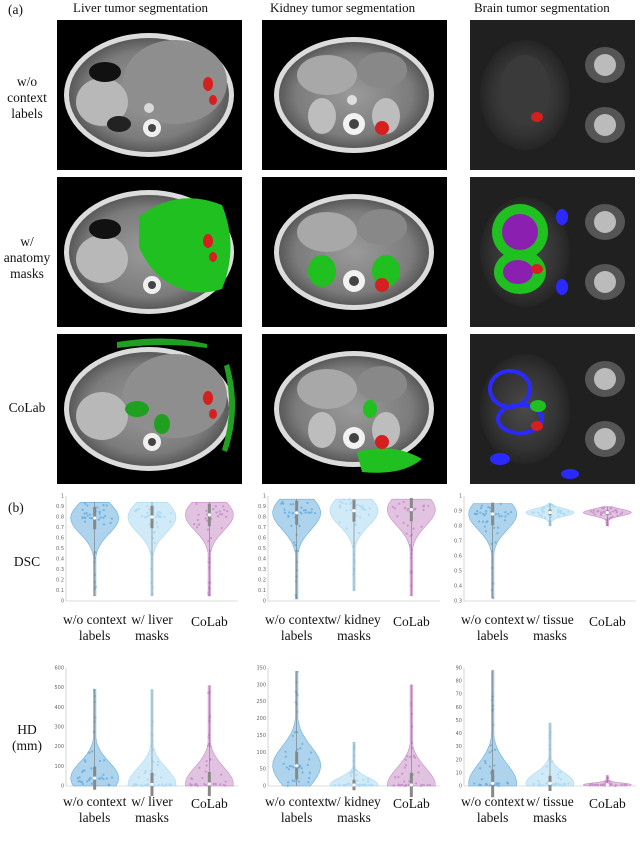  What do you see at coordinates (147, 549) in the screenshot?
I see `chart-liver-dsc: 1 0.9 0.8 0.7 0.6 0.5 0.4 0.3 0.2 0.1 0` at bounding box center [147, 549].